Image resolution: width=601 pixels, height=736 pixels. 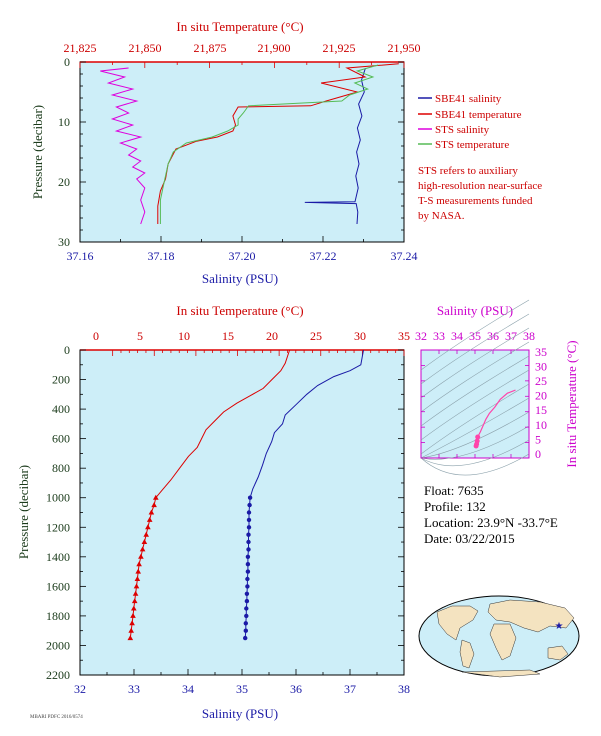 I want to click on ts-top-axis-label: Salinity (PSU), so click(x=475, y=310).